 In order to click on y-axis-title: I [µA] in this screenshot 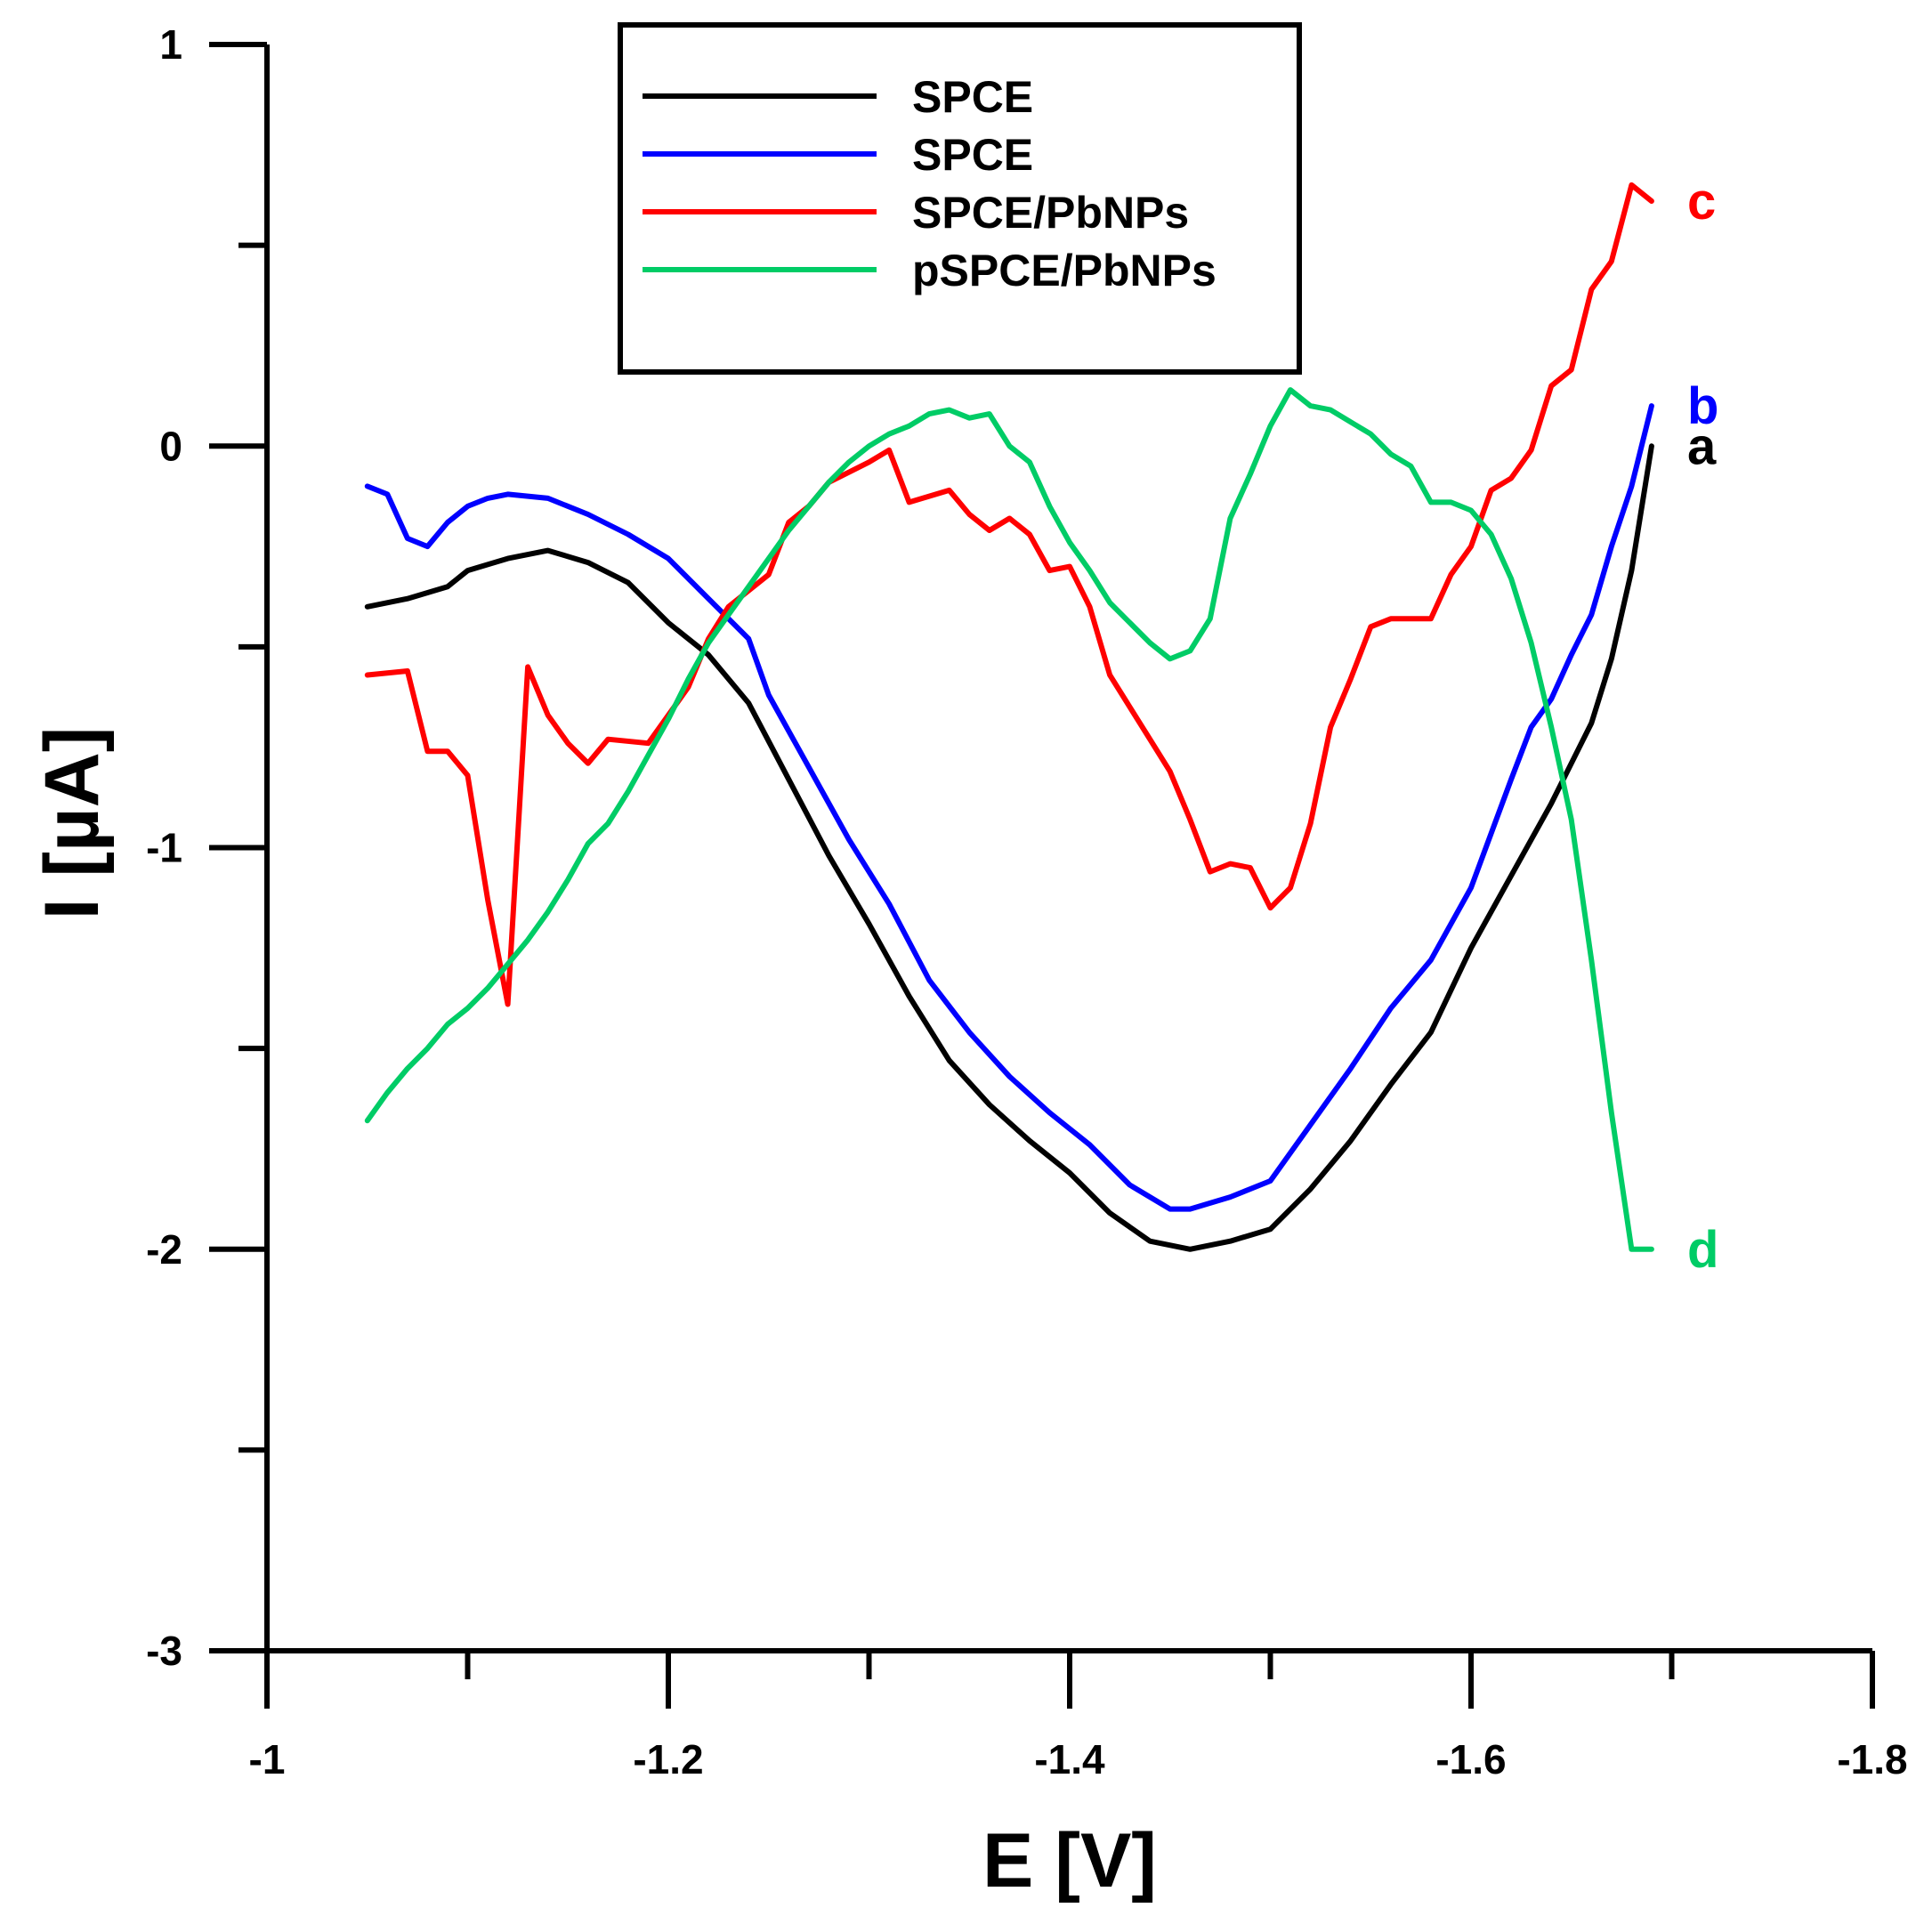, I will do `click(72, 823)`.